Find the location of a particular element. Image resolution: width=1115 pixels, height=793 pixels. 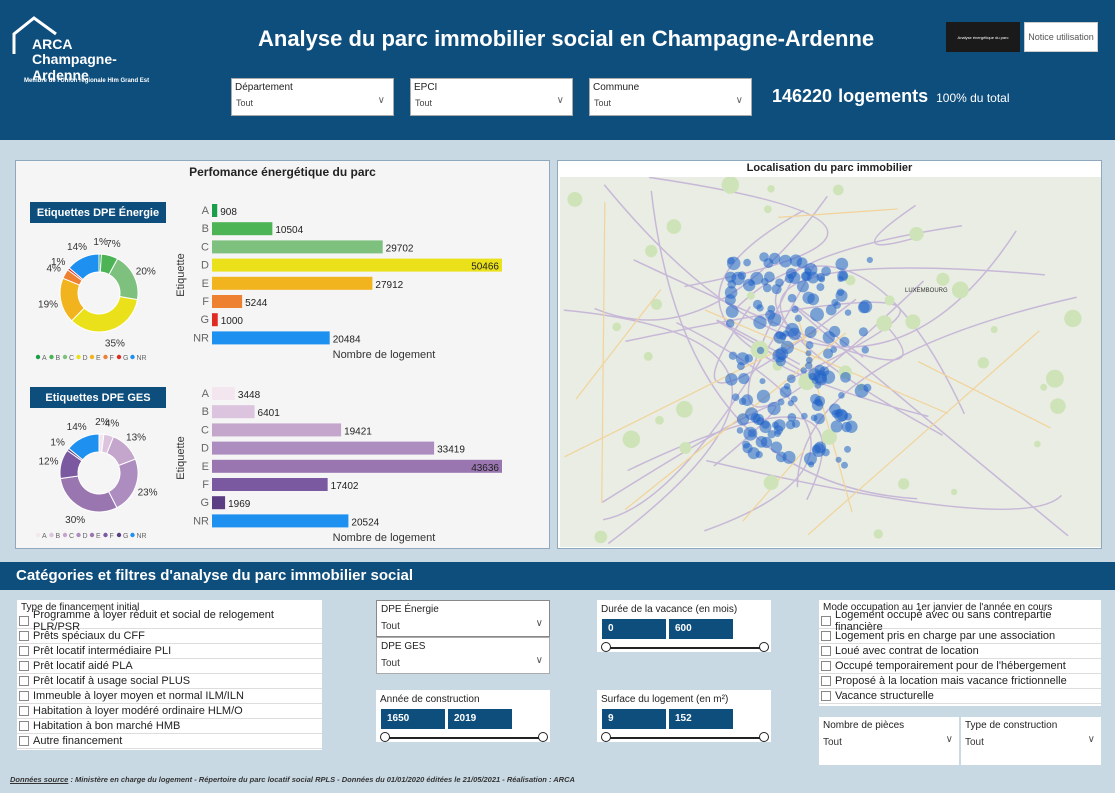

occupation-option: Loué avec contrat de location is located at coordinates (960, 651).